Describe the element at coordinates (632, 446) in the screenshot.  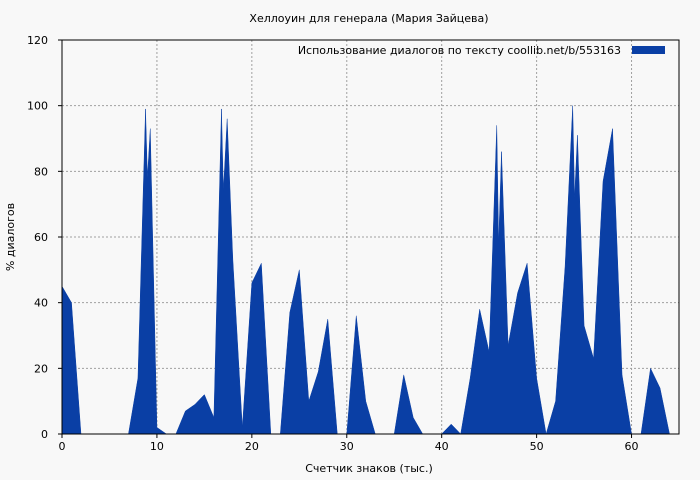
I see `x-tick-label: 60` at that location.